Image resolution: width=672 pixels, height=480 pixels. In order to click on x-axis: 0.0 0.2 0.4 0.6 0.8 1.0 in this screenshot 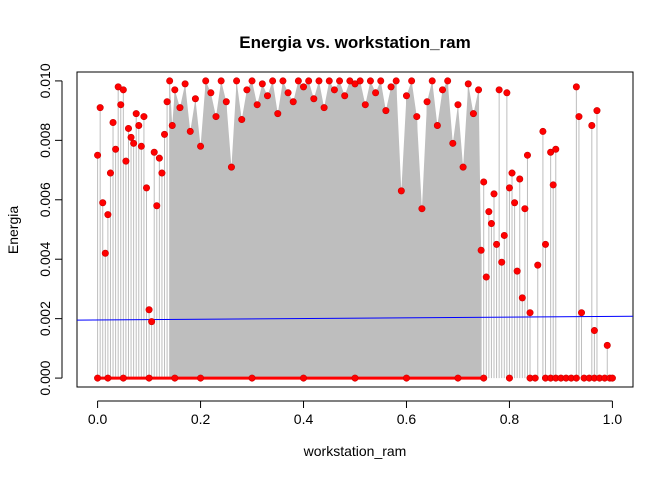, I will do `click(355, 413)`.